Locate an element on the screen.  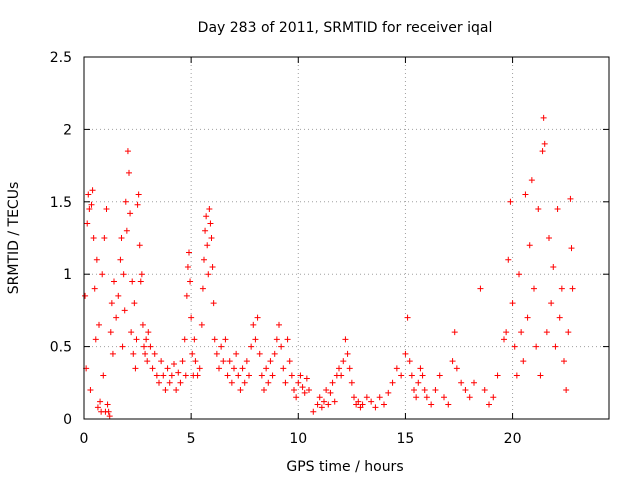
y-axis-label: SRMTID / TECUs is located at coordinates (14, 238).